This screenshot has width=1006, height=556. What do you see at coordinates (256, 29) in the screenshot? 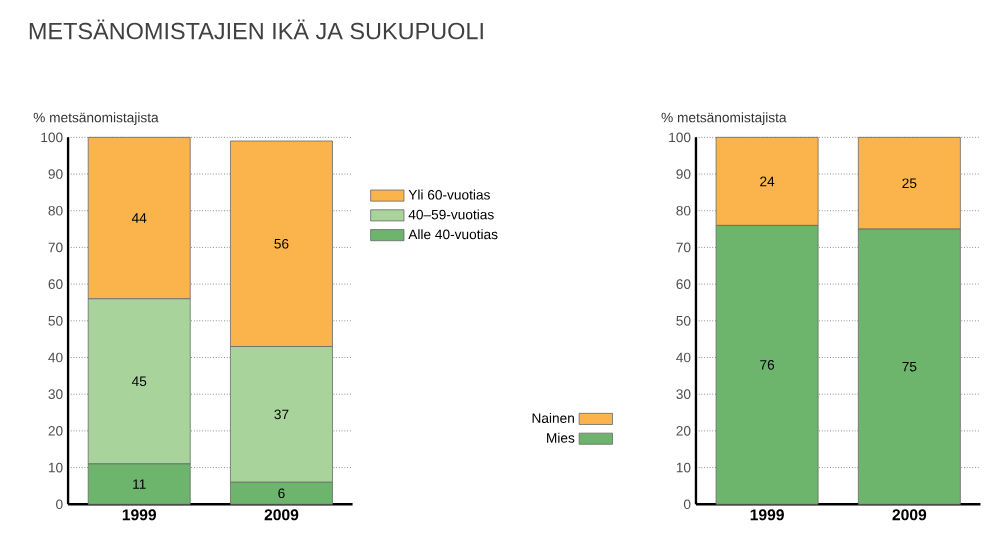
I see `chart-title: METSÄNOMISTAJIEN IKÄ JA SUKUPUOLI` at bounding box center [256, 29].